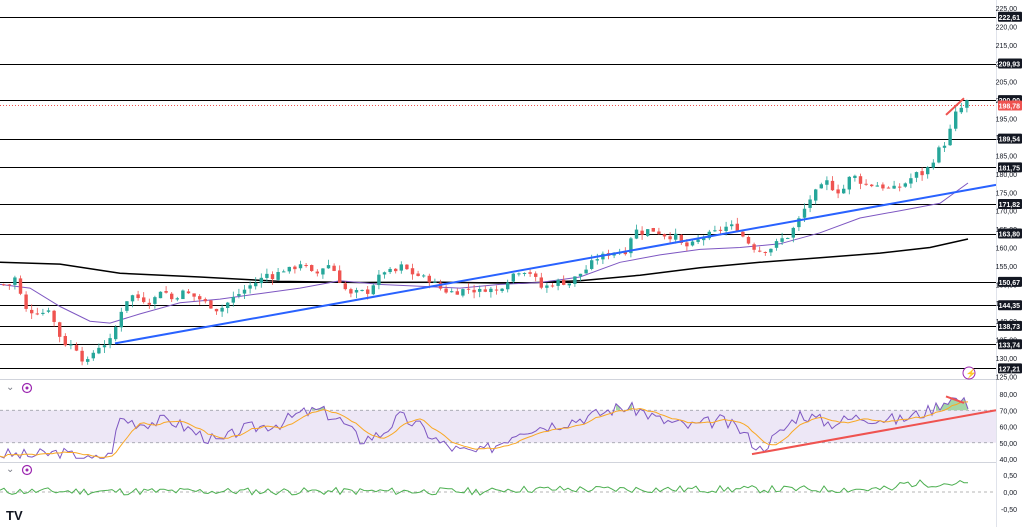 The width and height of the screenshot is (1024, 527). I want to click on price-tick-label: 225,00, so click(1007, 9).